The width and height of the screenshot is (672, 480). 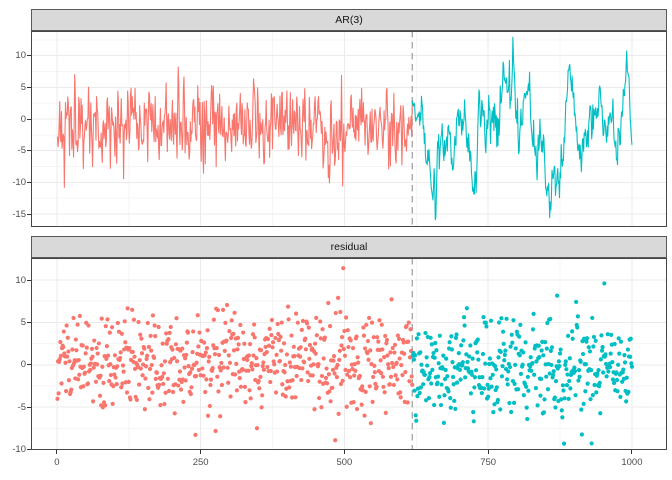 What do you see at coordinates (23, 365) in the screenshot?
I see `y-tick-label: 0` at bounding box center [23, 365].